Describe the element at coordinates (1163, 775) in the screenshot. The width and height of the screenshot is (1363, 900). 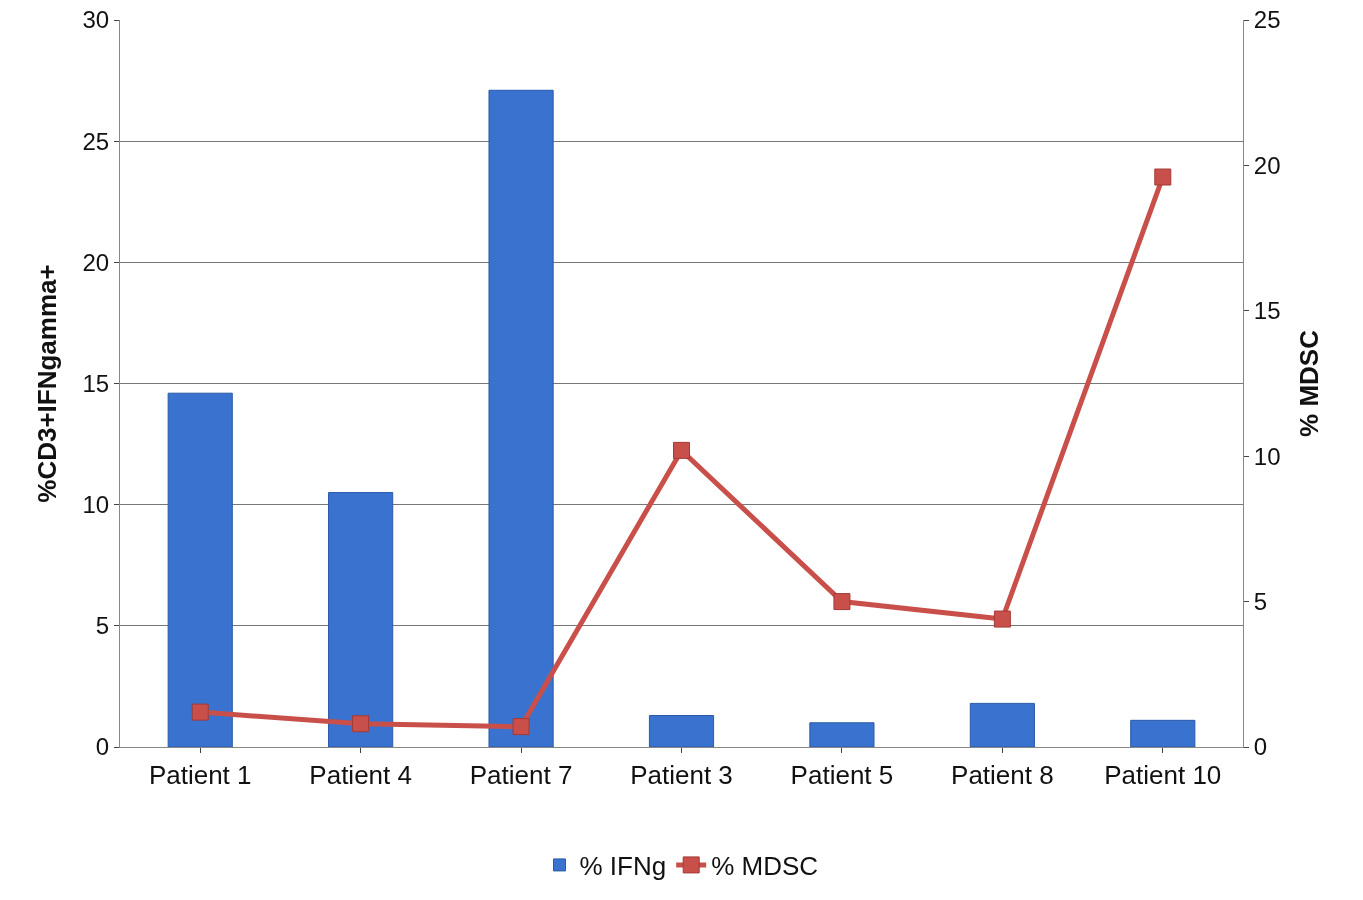
I see `x-tick-label: Patient 10` at that location.